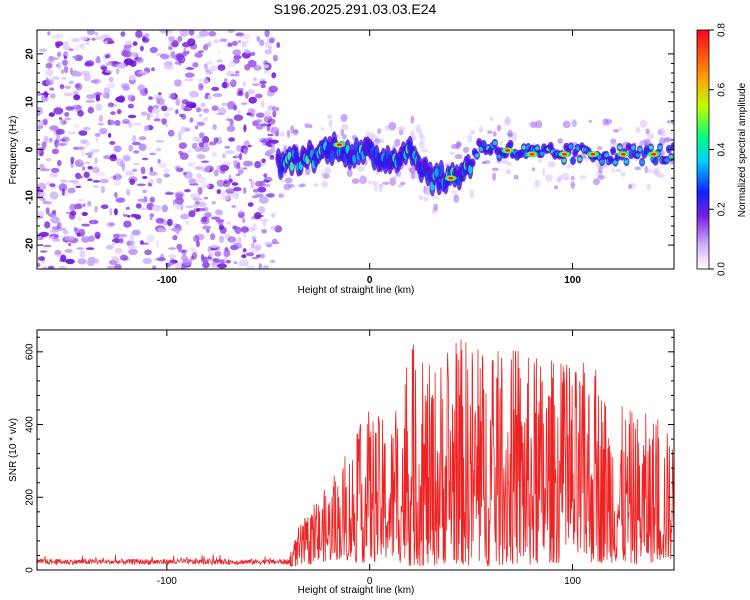 The height and width of the screenshot is (600, 750). I want to click on snr-xlabel: Height of straight line (km), so click(356, 590).